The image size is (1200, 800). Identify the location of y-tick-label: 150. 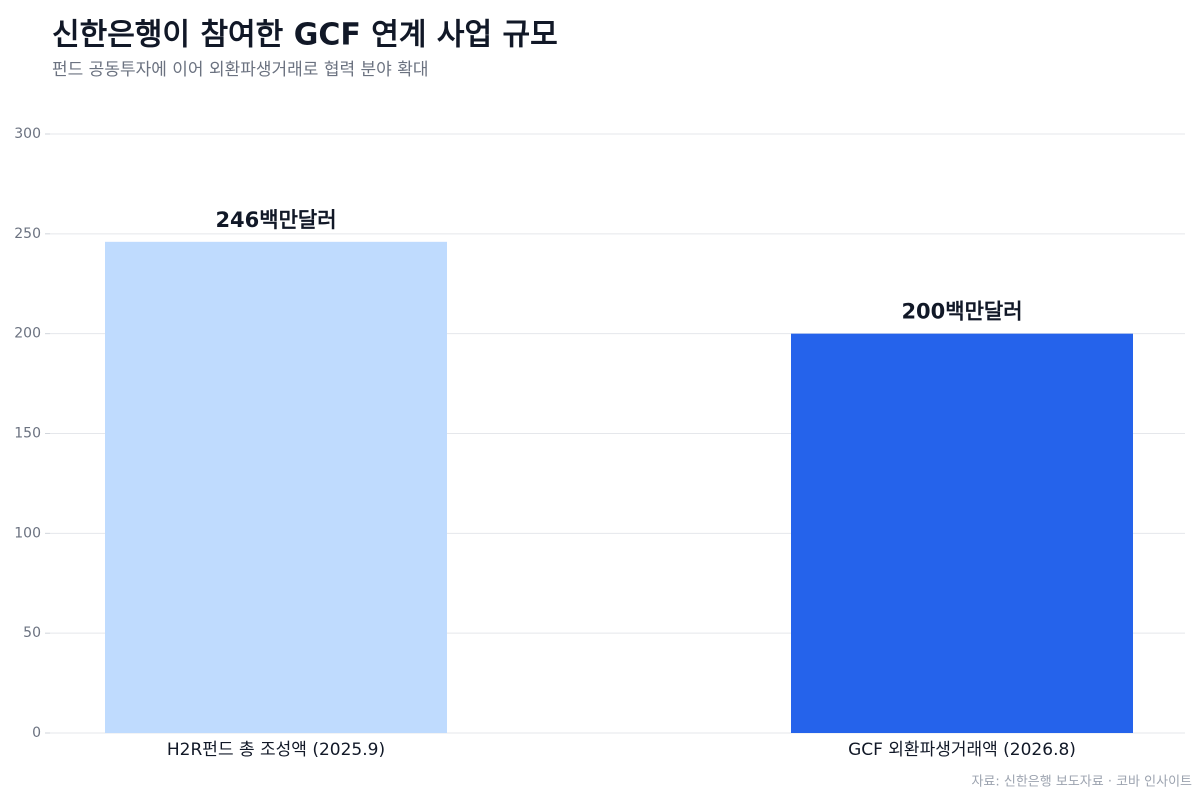
(27, 434).